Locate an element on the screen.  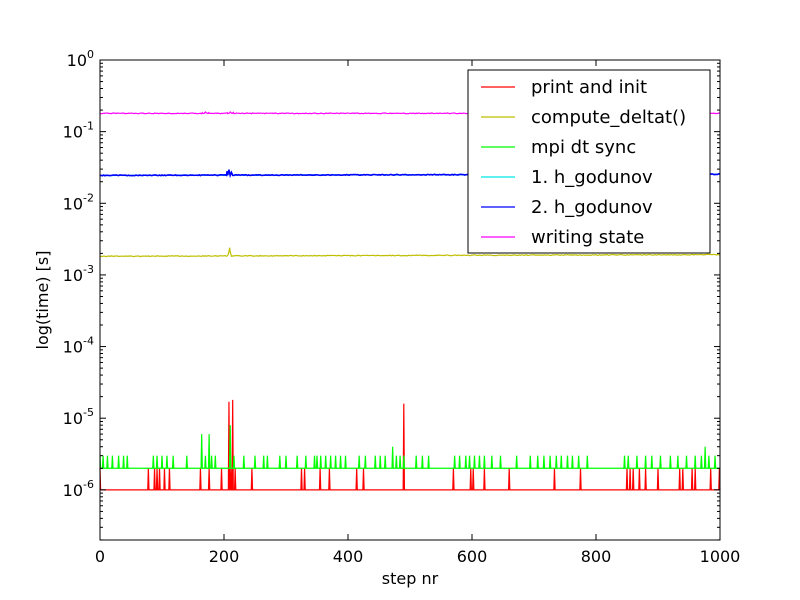
y-tick-exponent: -5 is located at coordinates (88, 412).